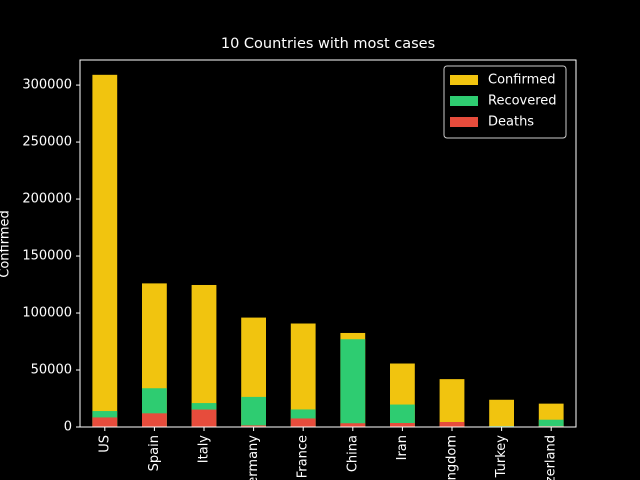 The image size is (640, 480). I want to click on y-tick-label: 200000, so click(47, 199).